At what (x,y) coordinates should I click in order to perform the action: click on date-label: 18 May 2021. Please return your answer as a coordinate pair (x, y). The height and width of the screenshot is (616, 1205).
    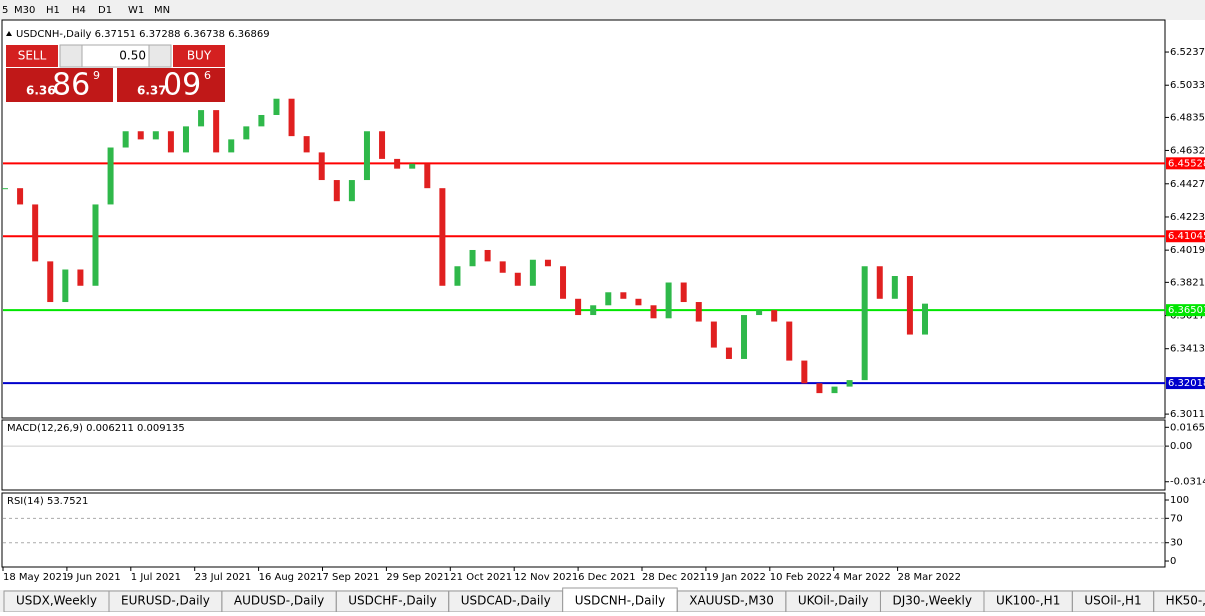
    Looking at the image, I should click on (35, 577).